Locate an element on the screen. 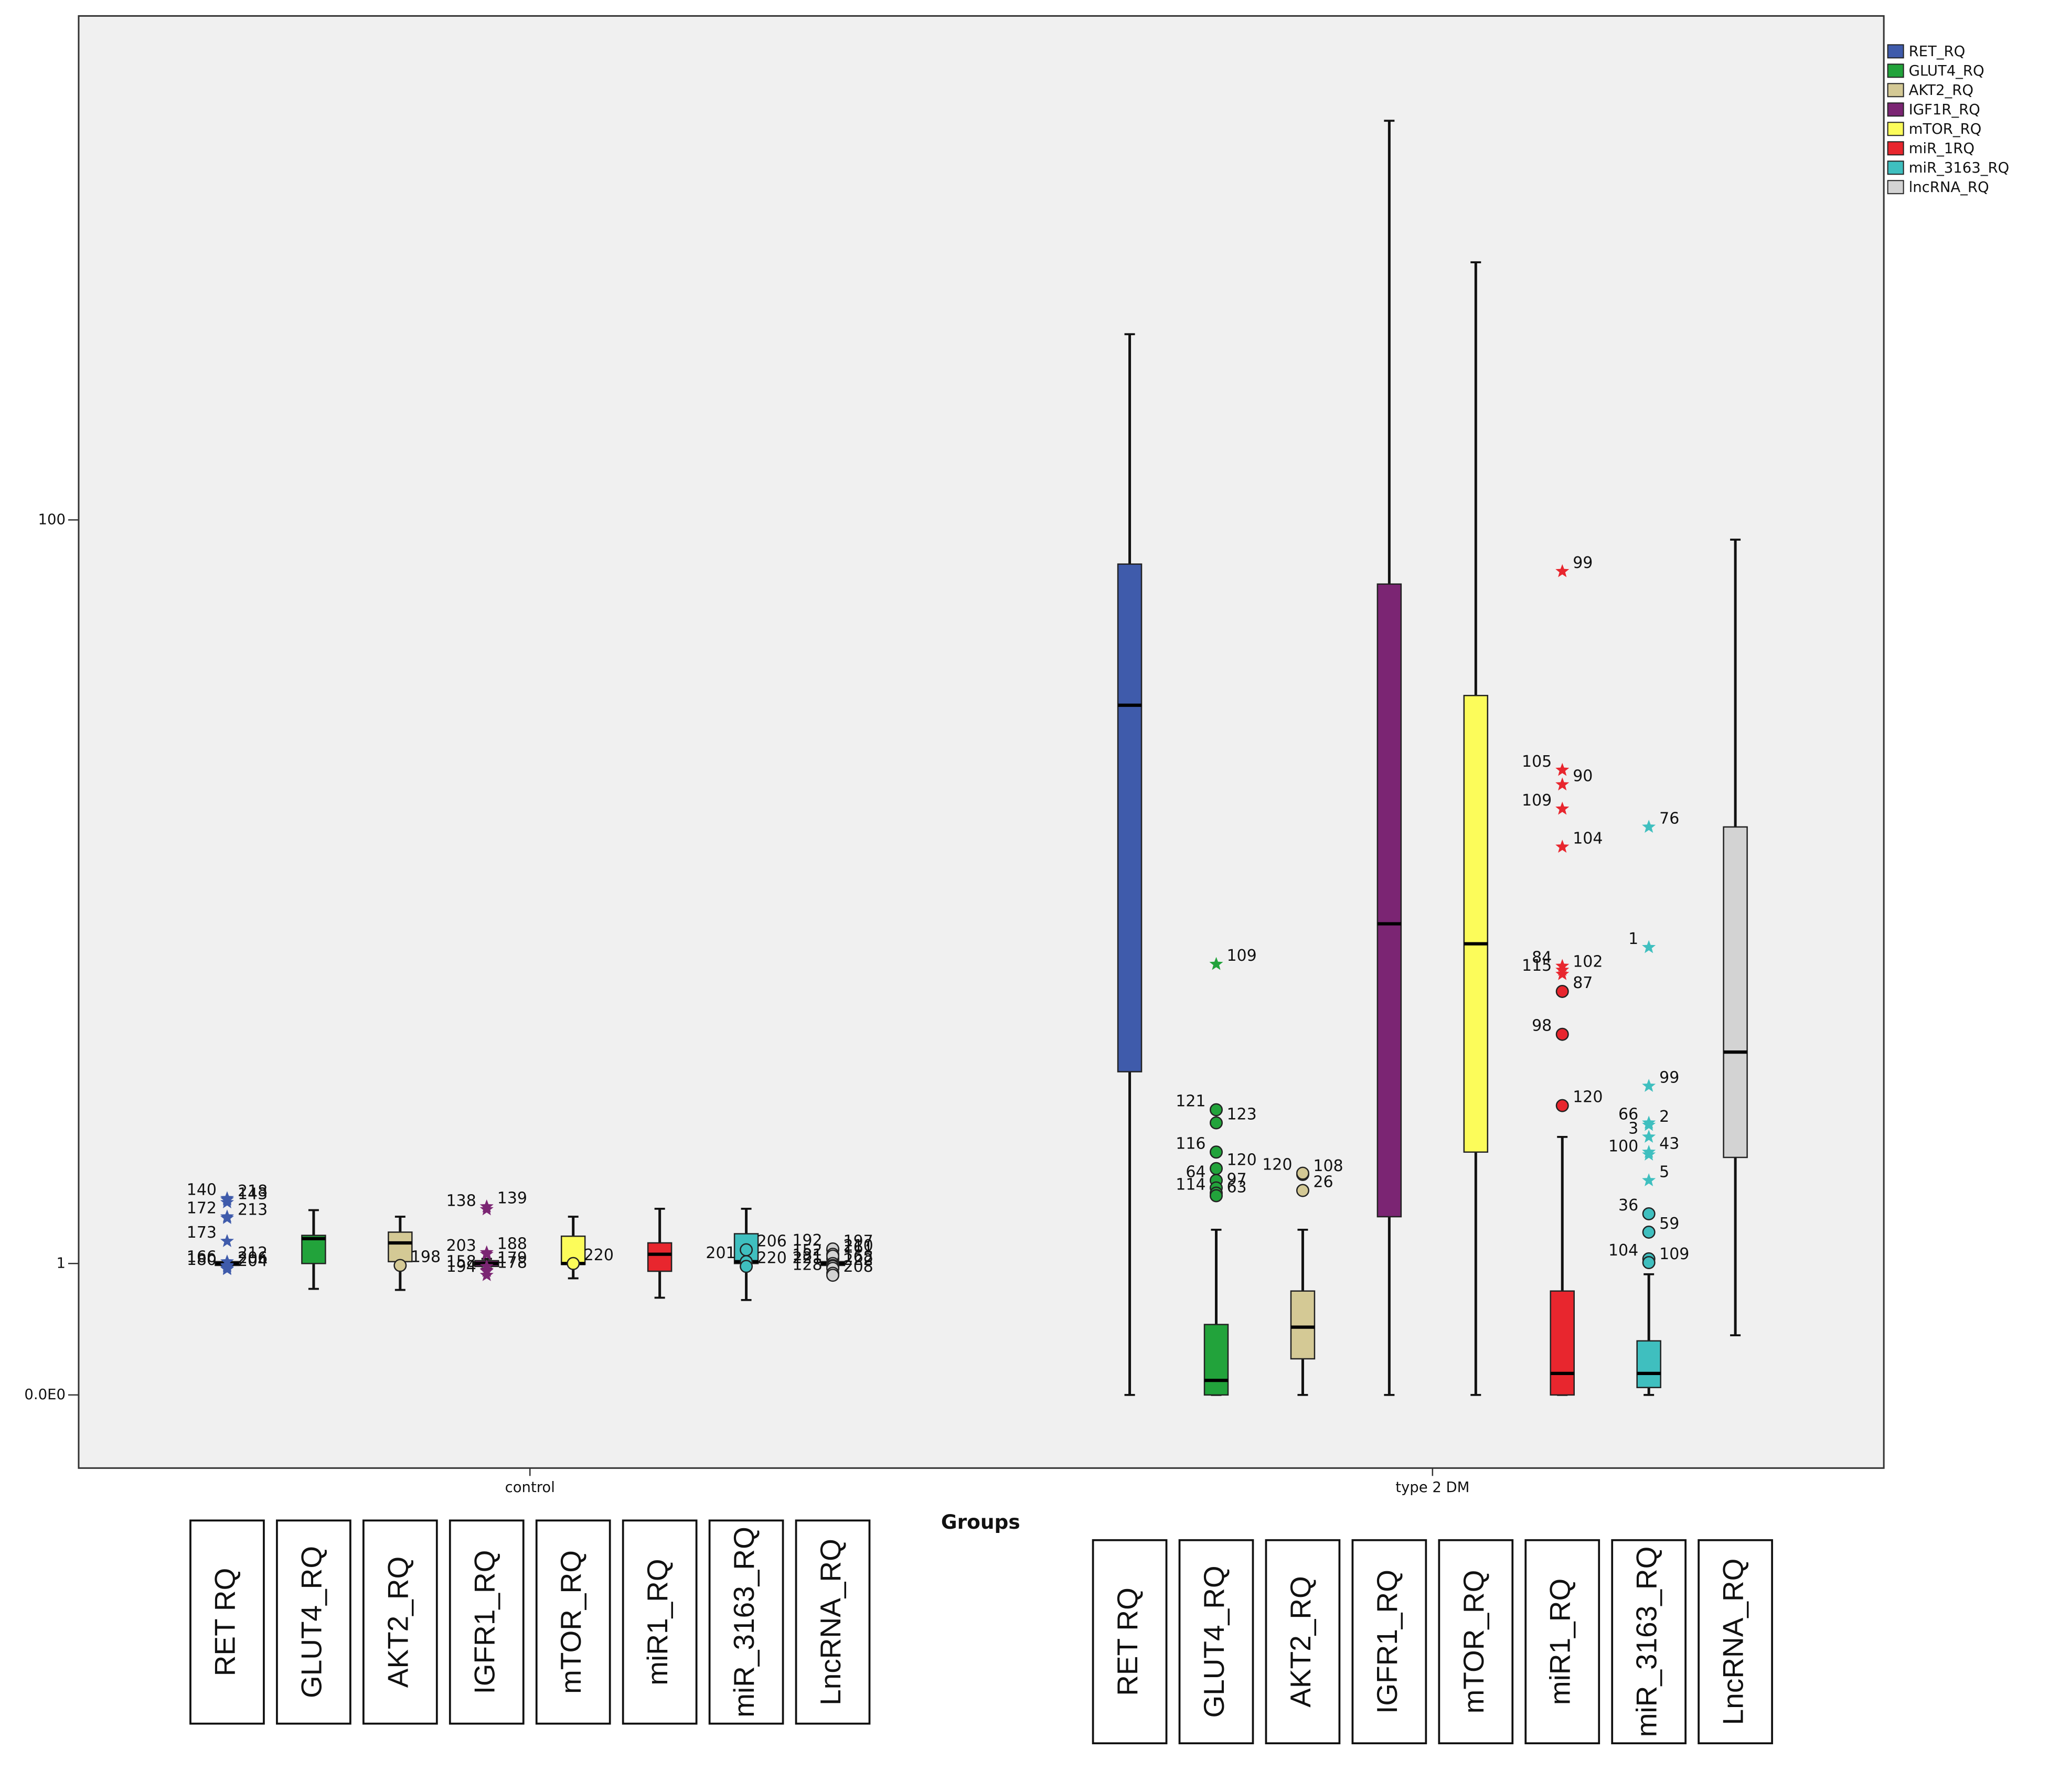 The width and height of the screenshot is (2049, 1792). outlier-label: 64 is located at coordinates (1195, 1172).